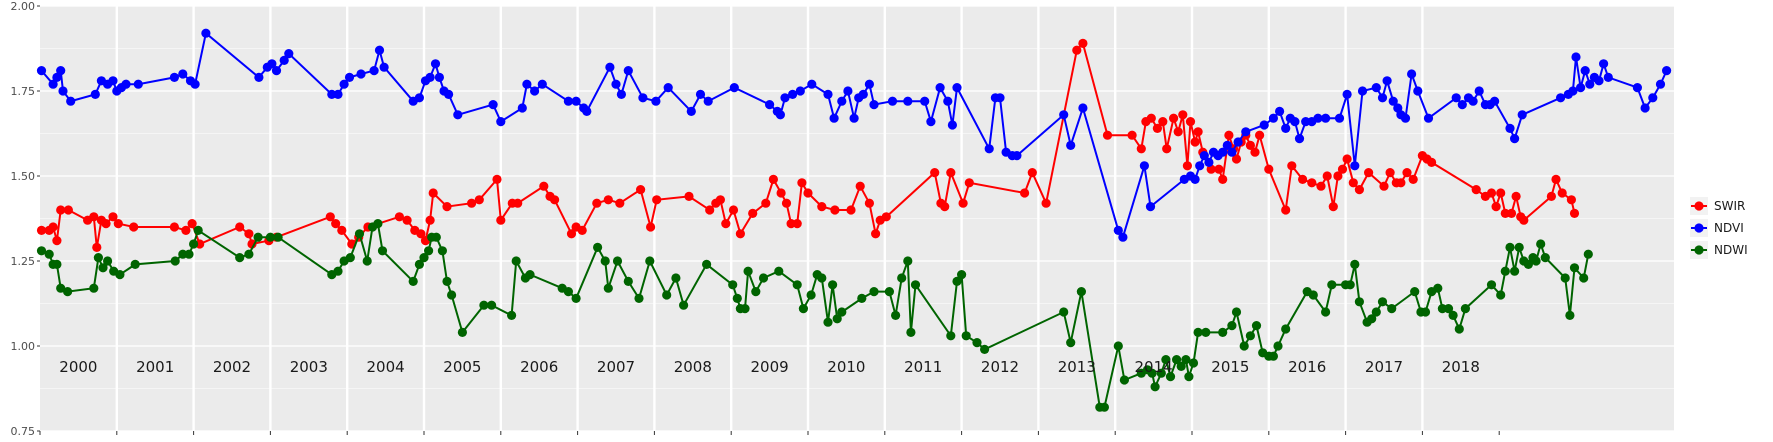  Describe the element at coordinates (1230, 367) in the screenshot. I see `year-label: 2015` at that location.